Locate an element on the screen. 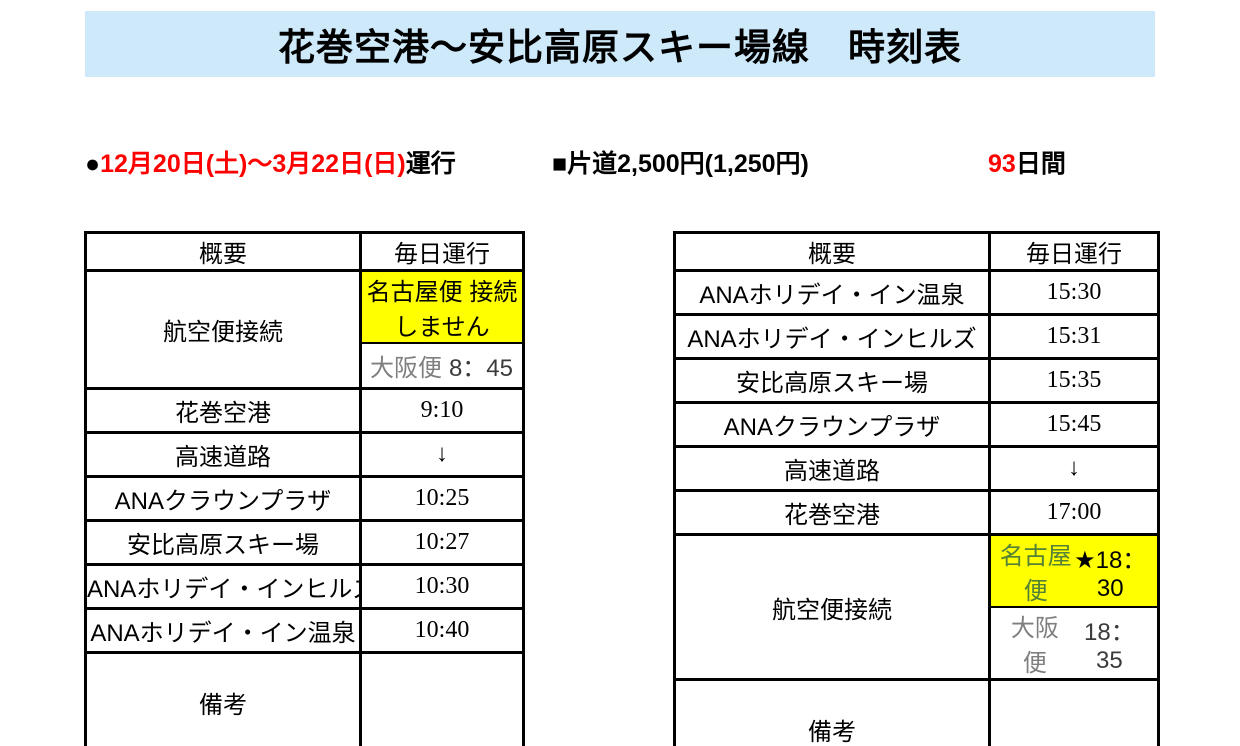 This screenshot has width=1240, height=746. title-banner: 花巻空港～安比高原スキー場線 時刻表 is located at coordinates (620, 44).